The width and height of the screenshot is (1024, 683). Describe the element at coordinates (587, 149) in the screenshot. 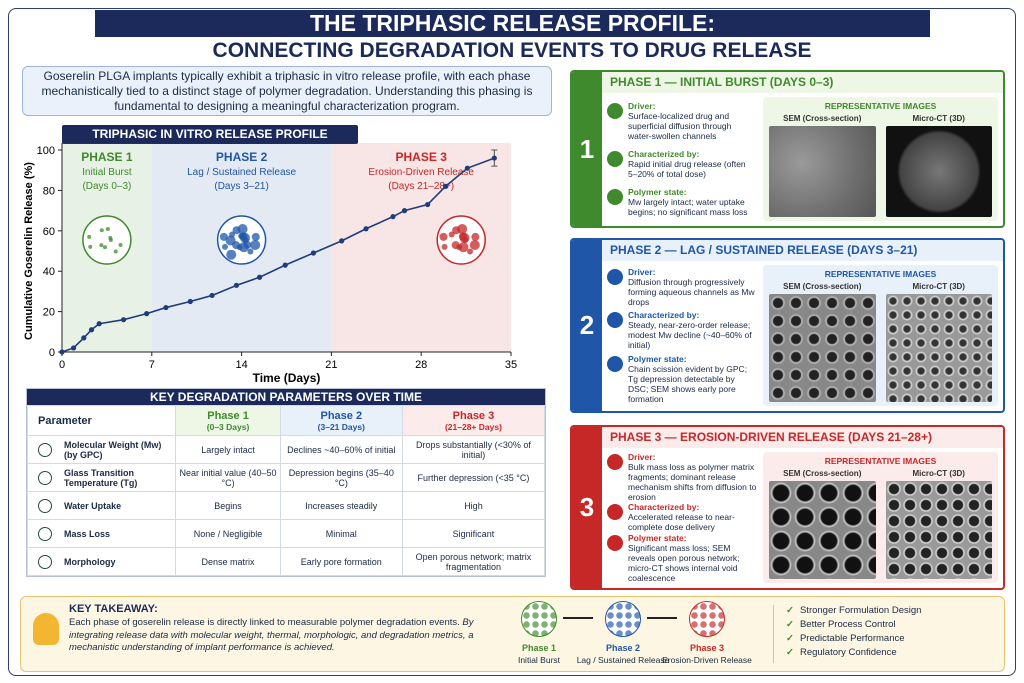

I see `phase-number: 1` at that location.